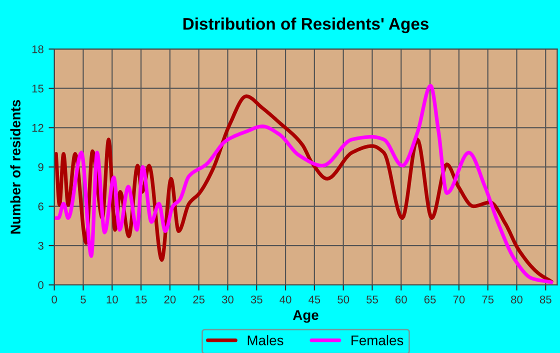 This screenshot has width=560, height=353. I want to click on y-tick-label: 3, so click(41, 246).